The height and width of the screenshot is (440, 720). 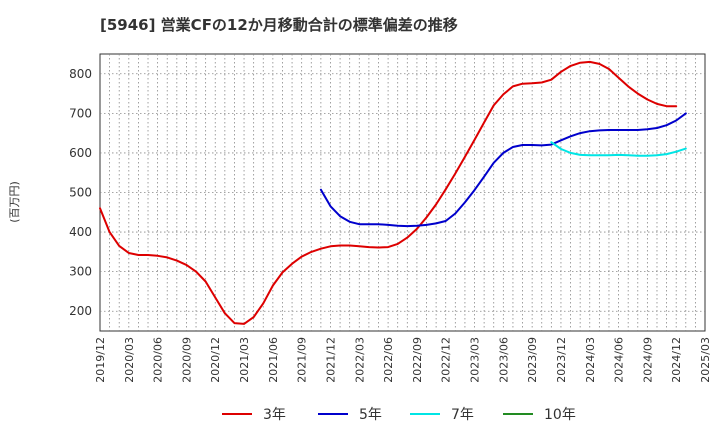 I want to click on x-tick-label: 2023/09, so click(x=532, y=360).